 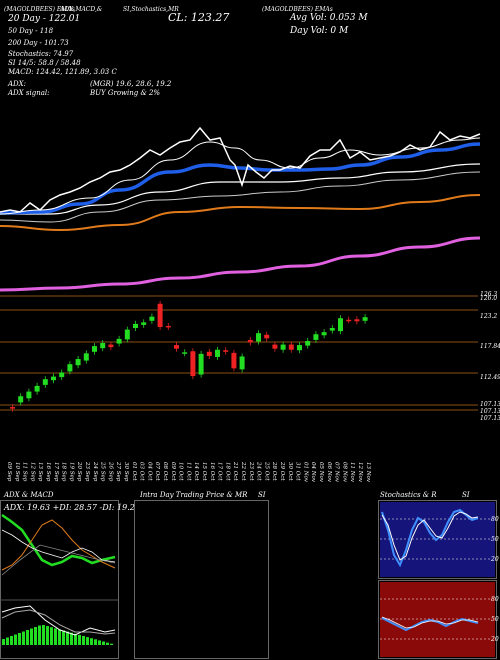 I want to click on ticker-label: (MAGOLDBEES) EMAs, so click(x=39, y=9).